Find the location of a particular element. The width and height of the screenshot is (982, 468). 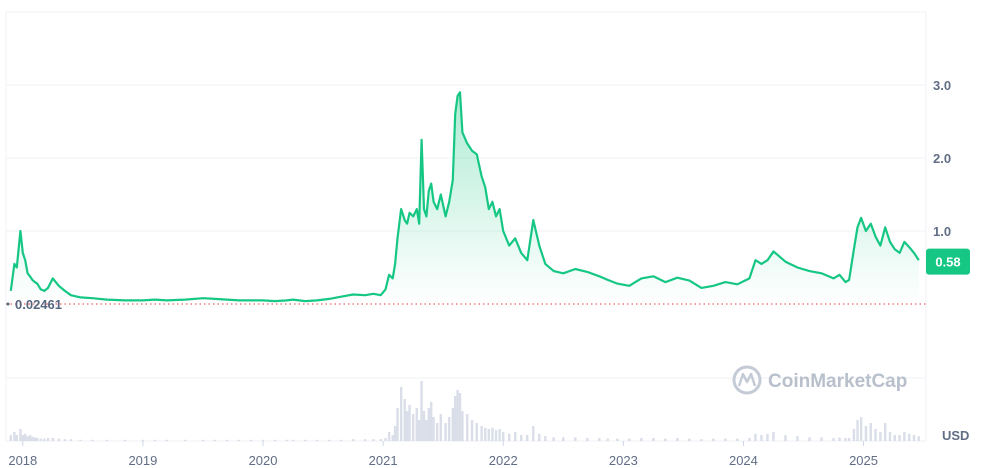

baseline-marker is located at coordinates (8, 304).